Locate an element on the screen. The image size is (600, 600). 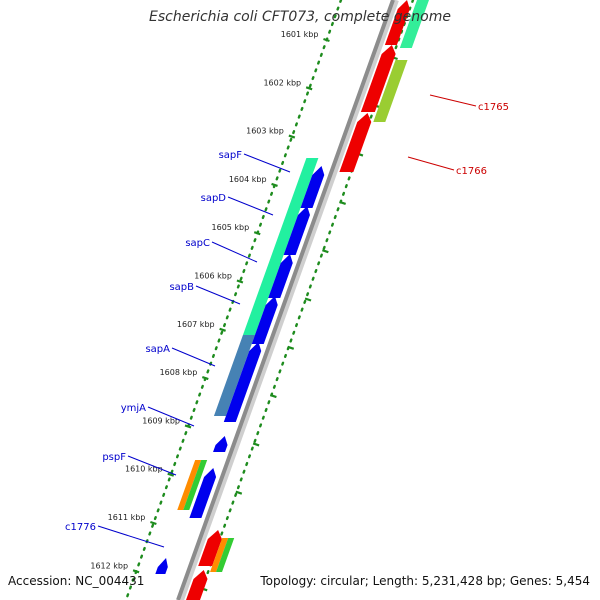
gene-label-sapA: sapA is located at coordinates (157, 349).